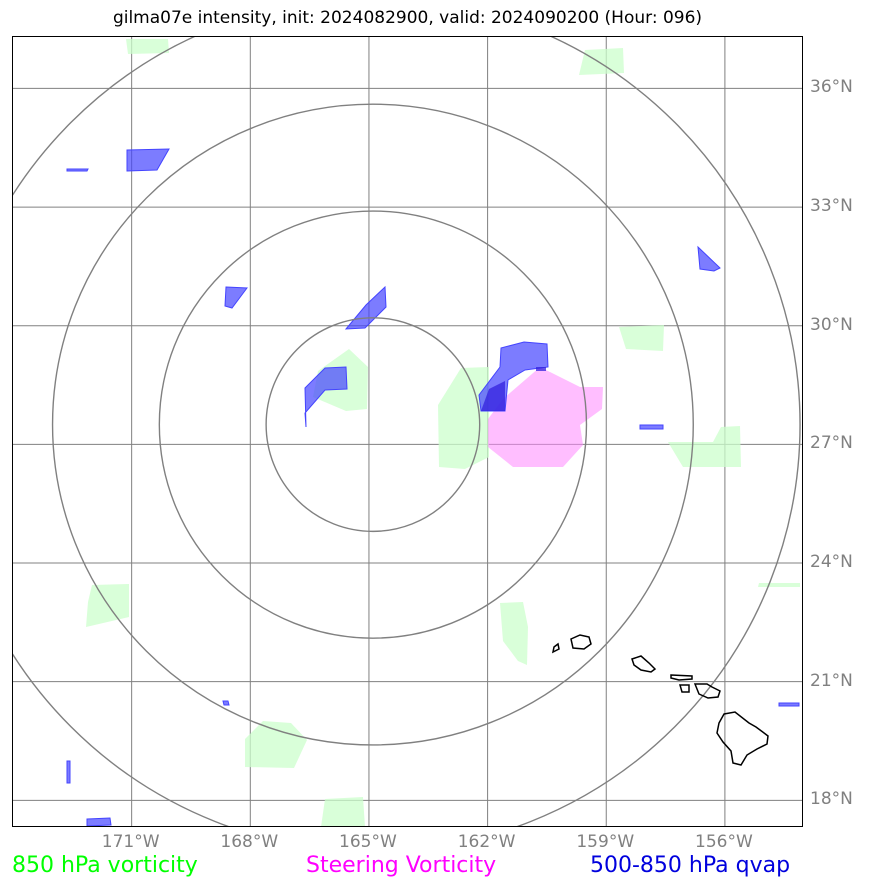 Image resolution: width=873 pixels, height=891 pixels. Describe the element at coordinates (681, 677) in the screenshot. I see `molokai-island` at that location.